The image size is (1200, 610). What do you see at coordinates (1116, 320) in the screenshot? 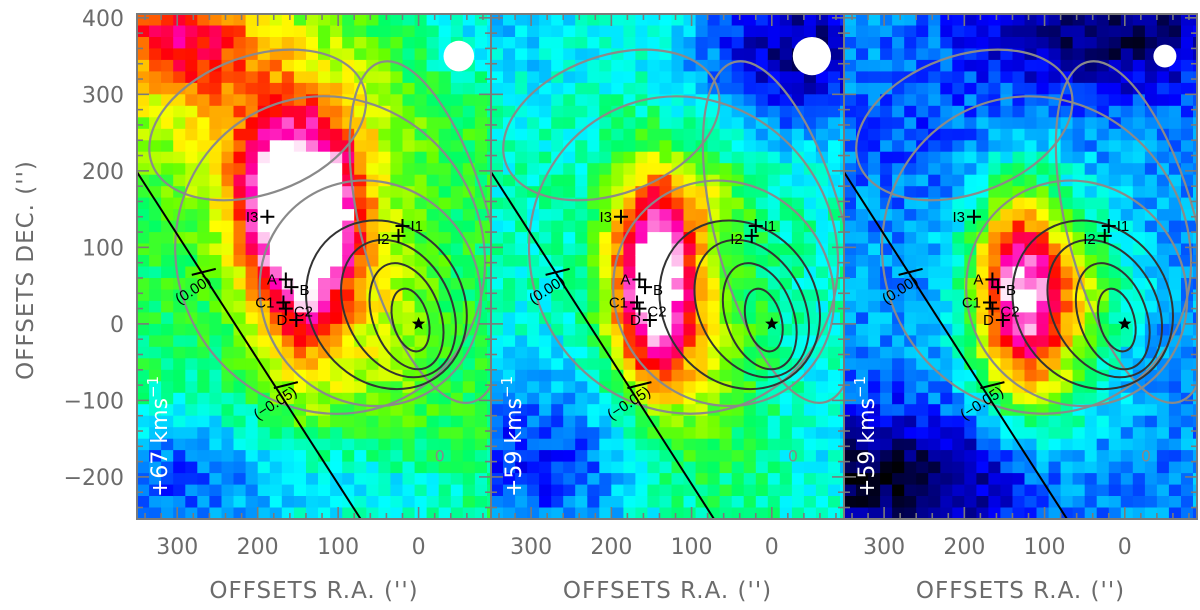
I see `black-contour` at bounding box center [1116, 320].